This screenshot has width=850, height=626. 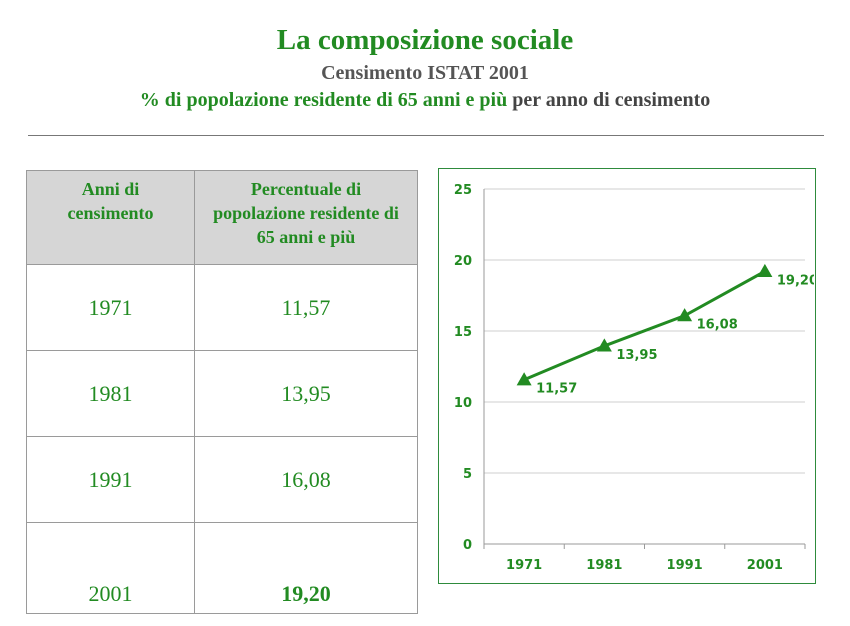 I want to click on x-tick-label: 1971, so click(x=524, y=565).